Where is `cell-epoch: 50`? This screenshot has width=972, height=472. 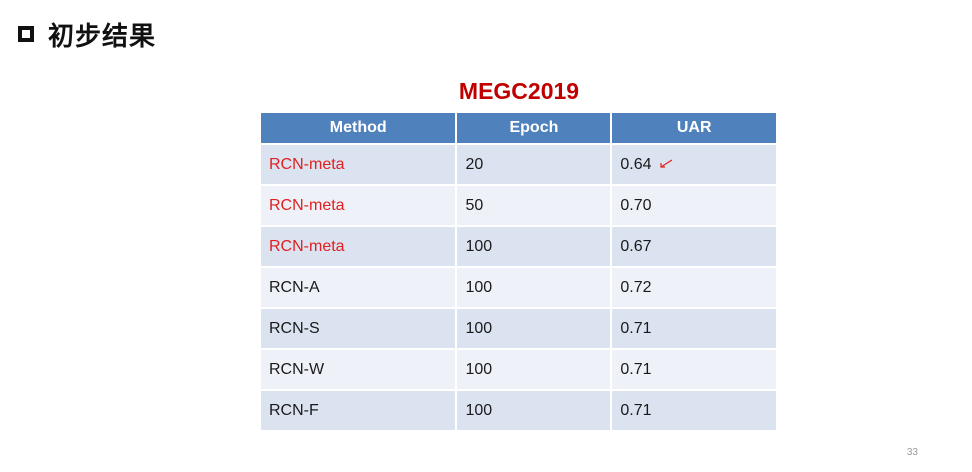
cell-epoch: 50 is located at coordinates (535, 206).